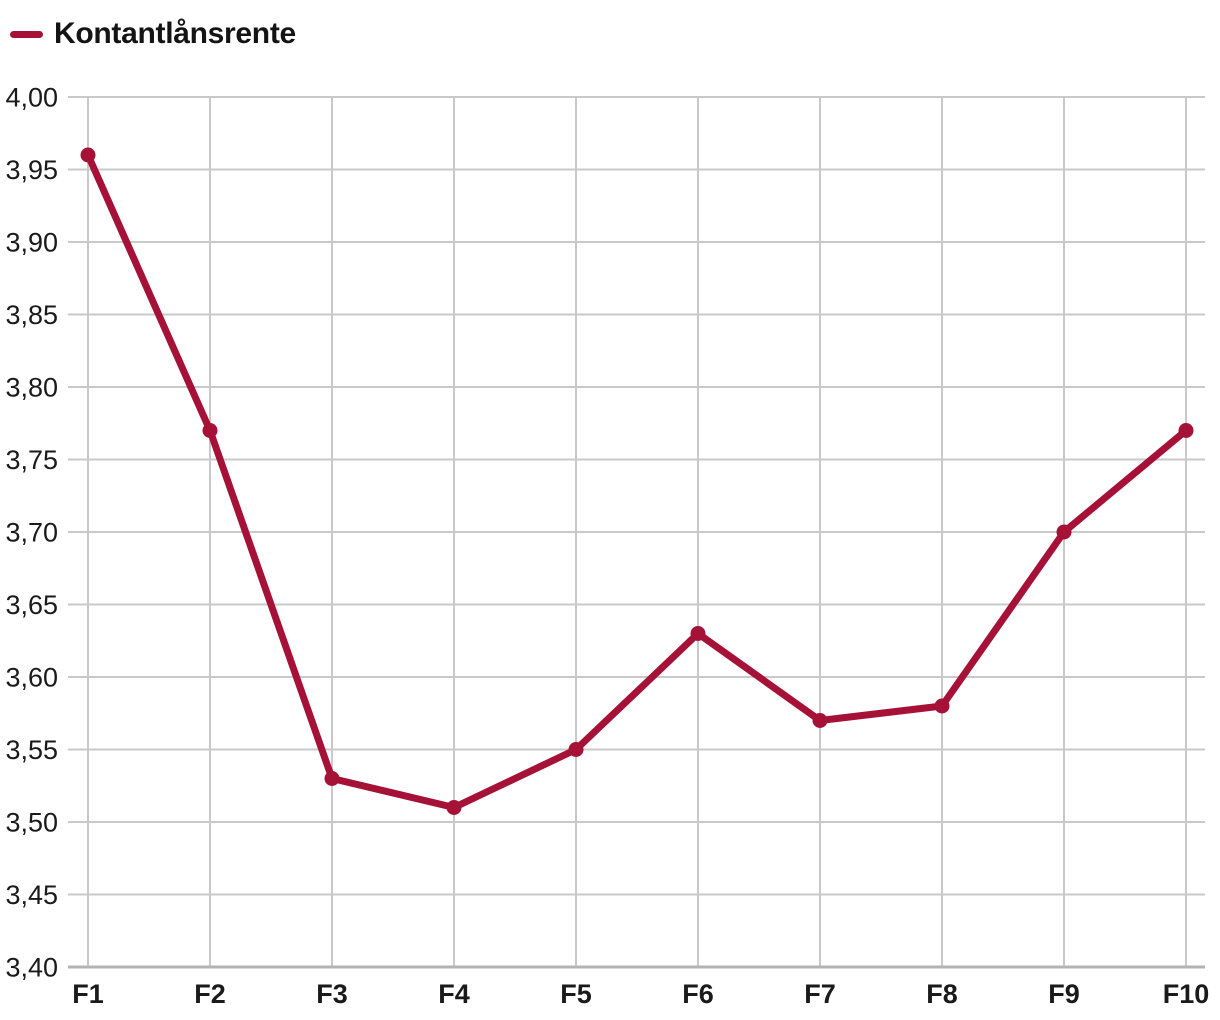 This screenshot has width=1220, height=1020. Describe the element at coordinates (698, 994) in the screenshot. I see `x-tick-label: F6` at that location.